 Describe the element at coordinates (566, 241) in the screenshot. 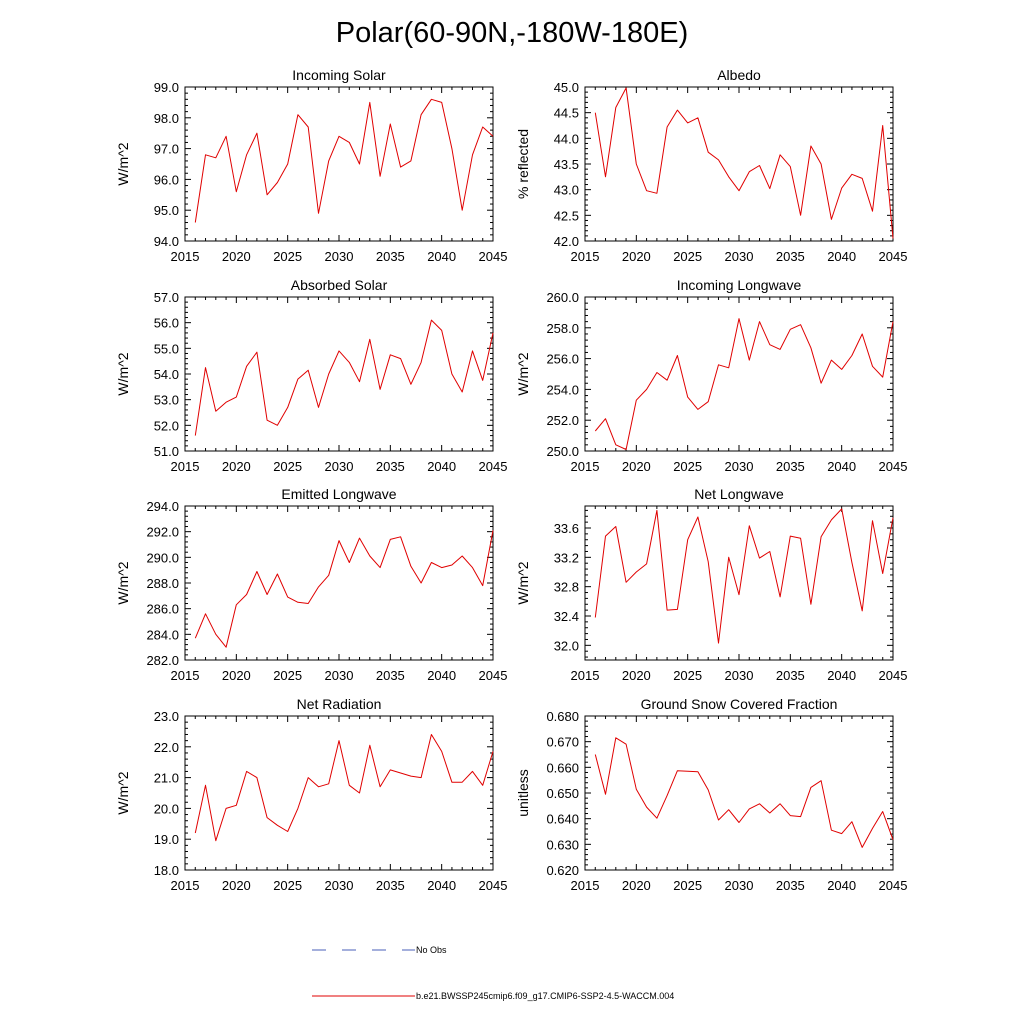

I see `y-tick-label: 42.0` at that location.